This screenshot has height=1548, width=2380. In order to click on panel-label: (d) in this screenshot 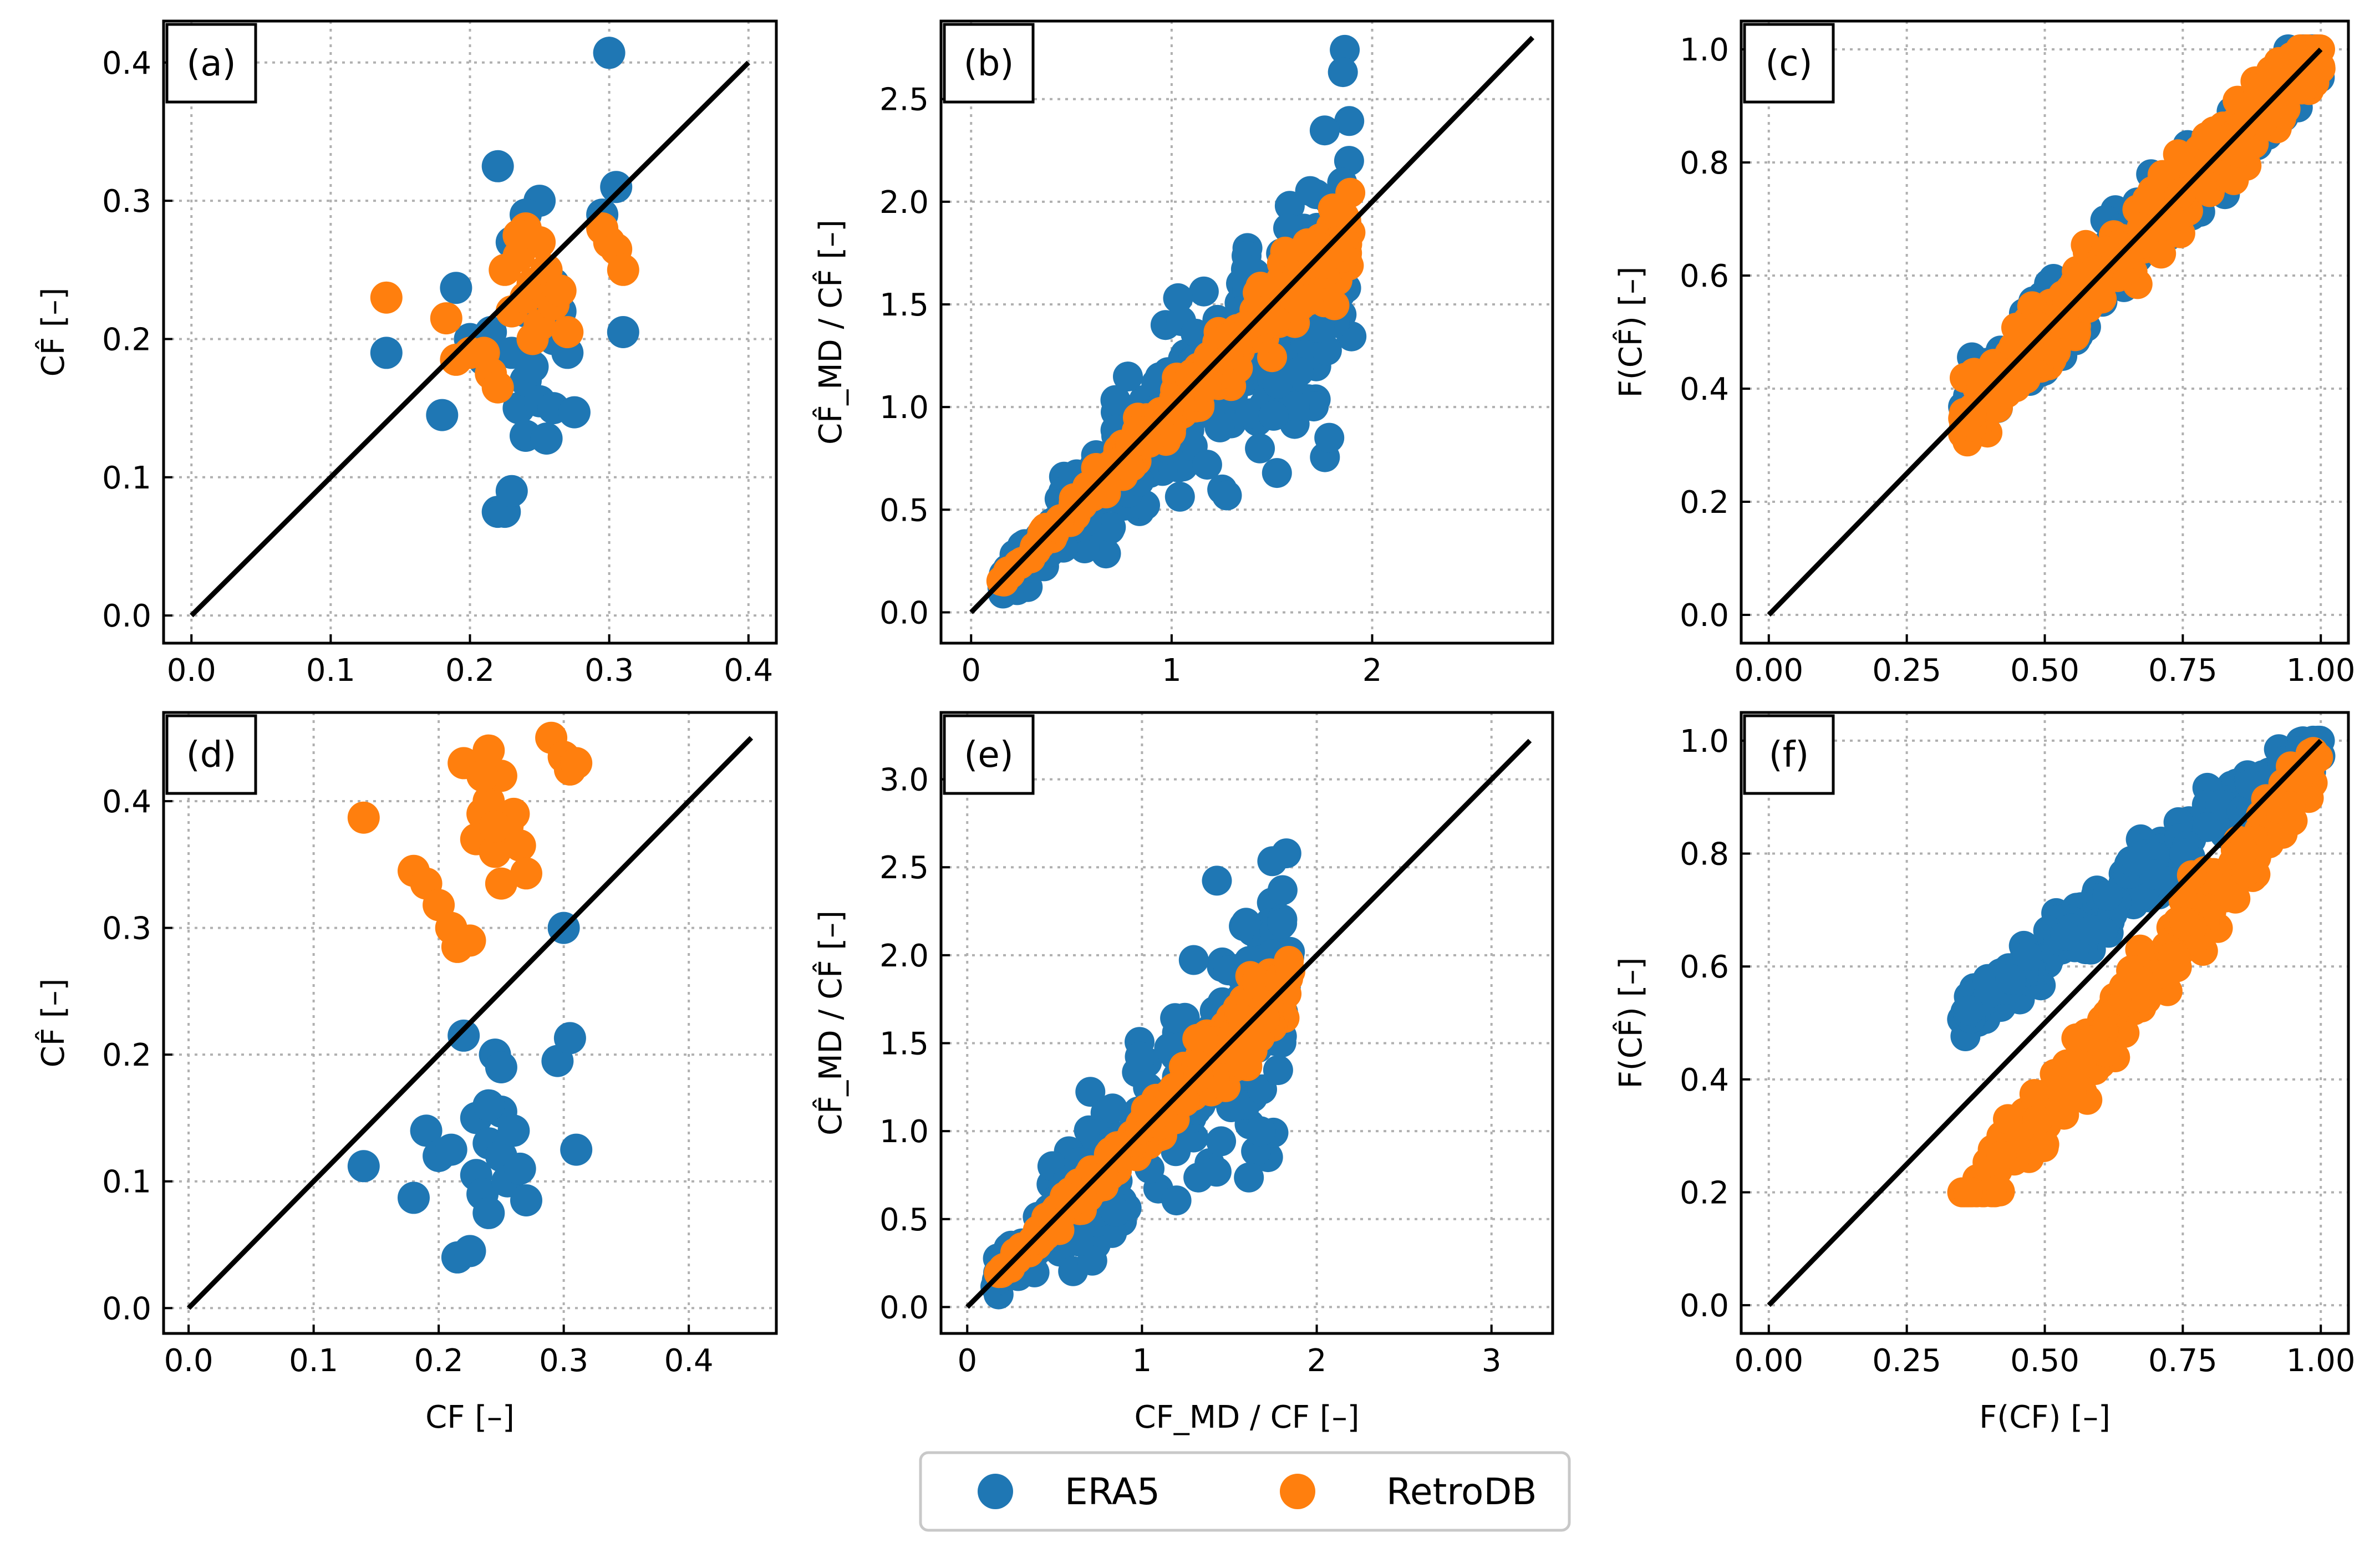, I will do `click(211, 755)`.